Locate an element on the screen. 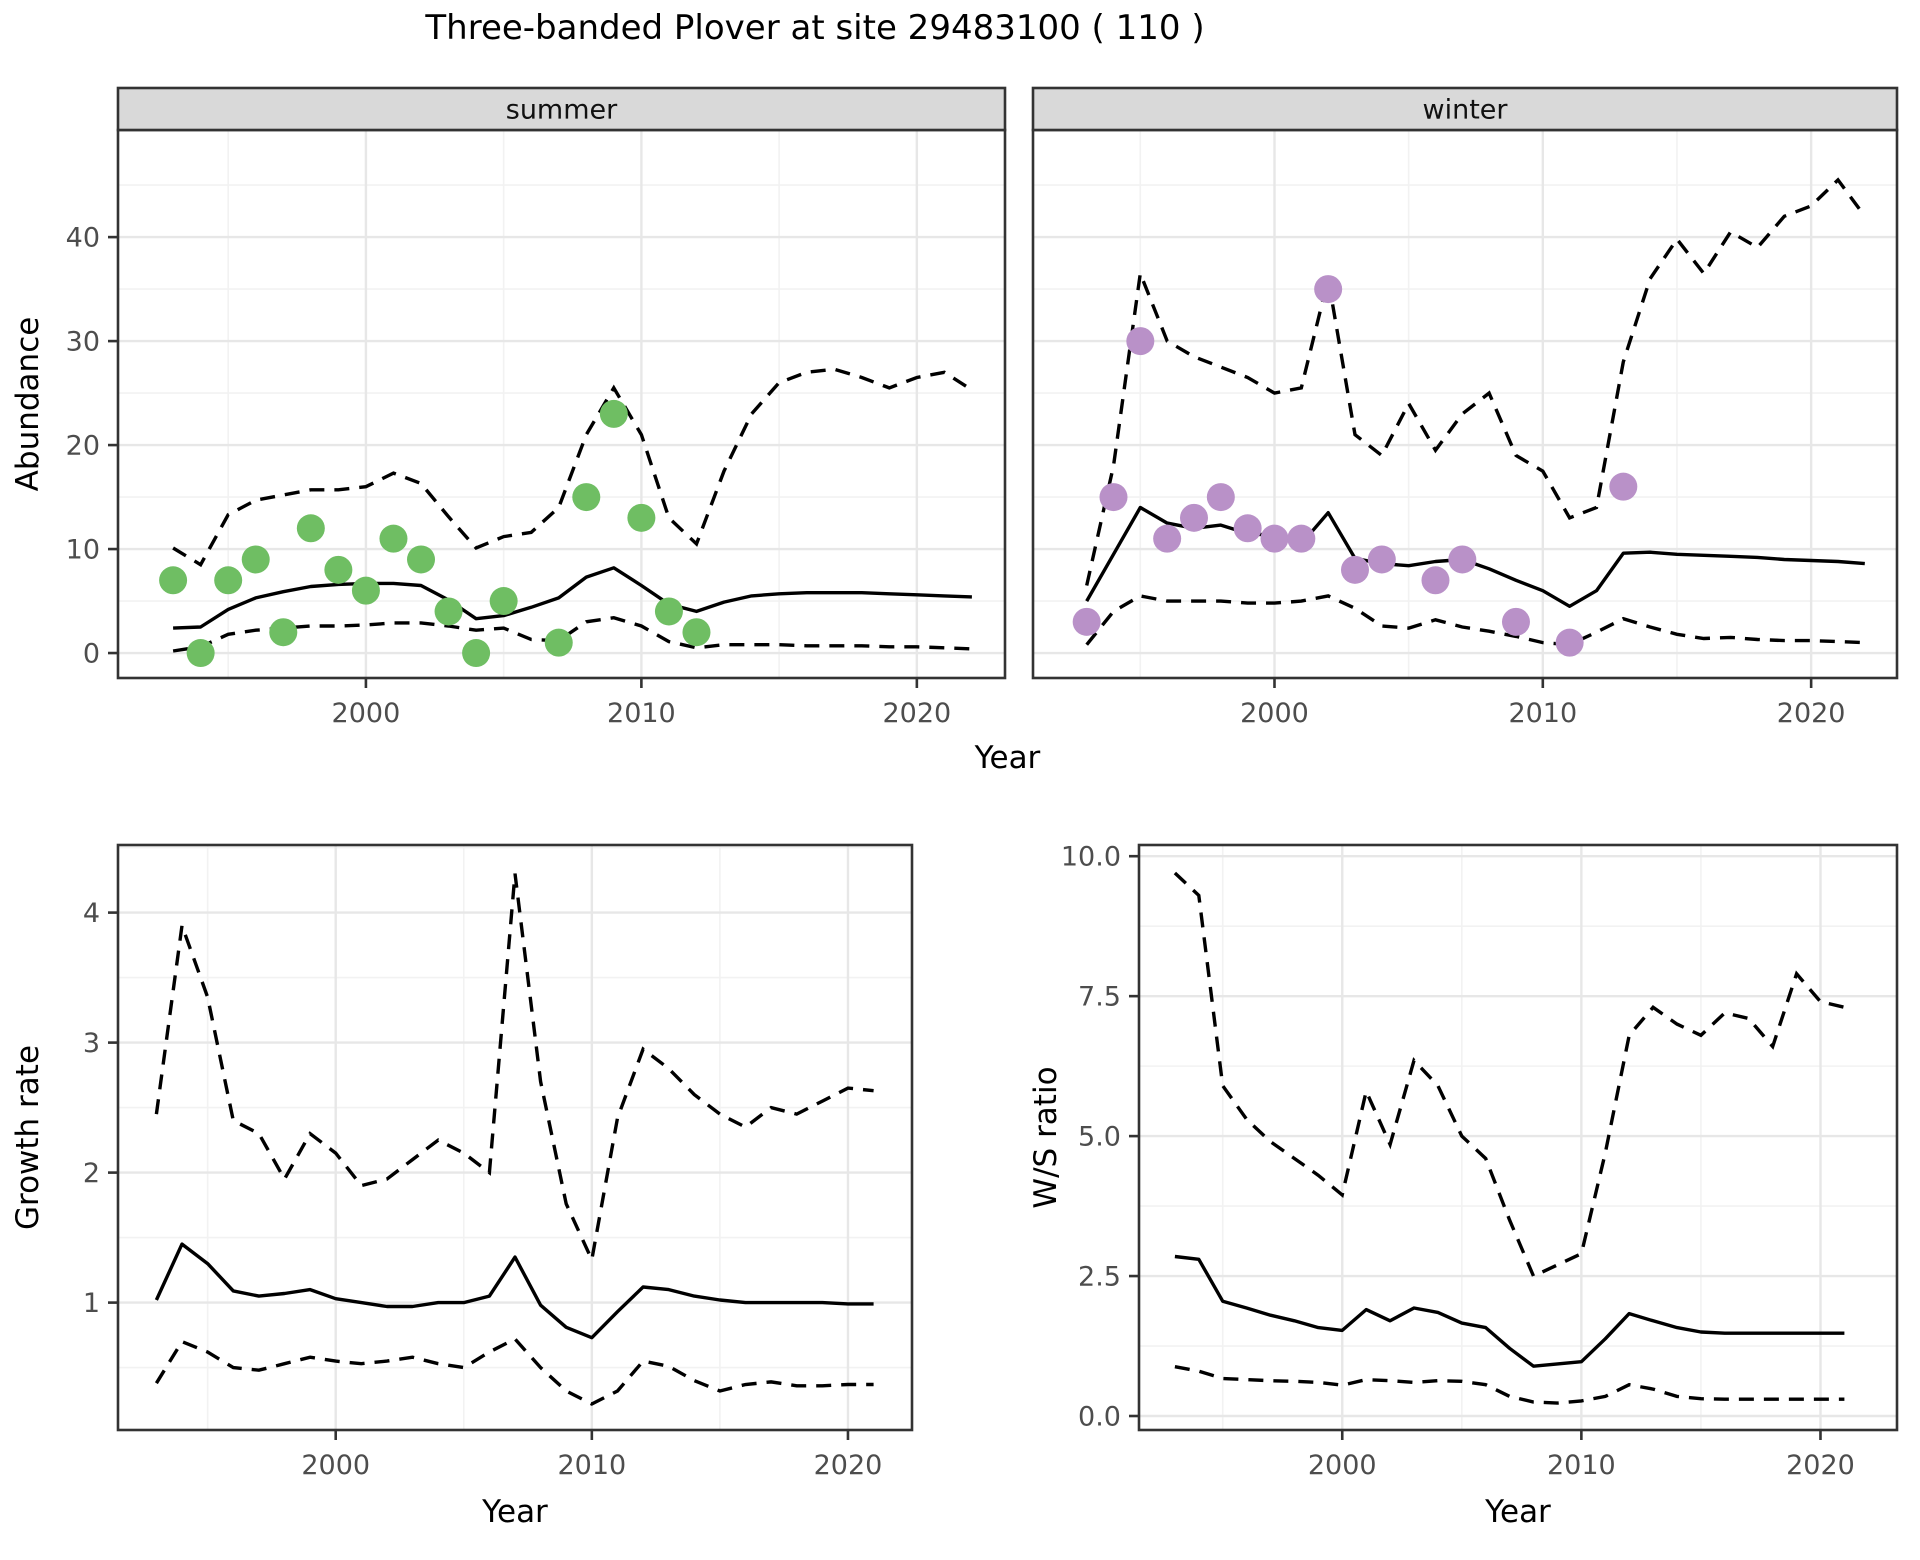  y-tick-label: 0 is located at coordinates (91, 653).